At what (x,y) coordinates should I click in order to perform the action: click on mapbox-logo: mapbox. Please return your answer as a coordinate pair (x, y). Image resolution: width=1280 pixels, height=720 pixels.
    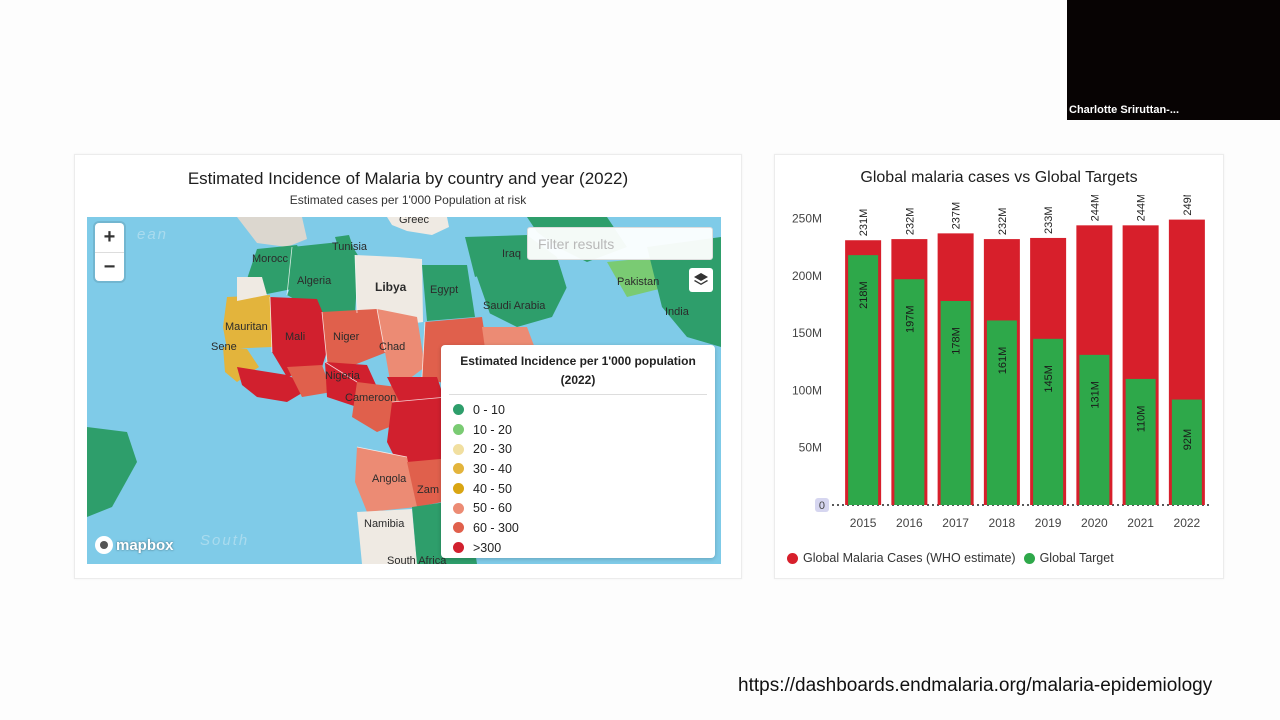
    Looking at the image, I should click on (134, 545).